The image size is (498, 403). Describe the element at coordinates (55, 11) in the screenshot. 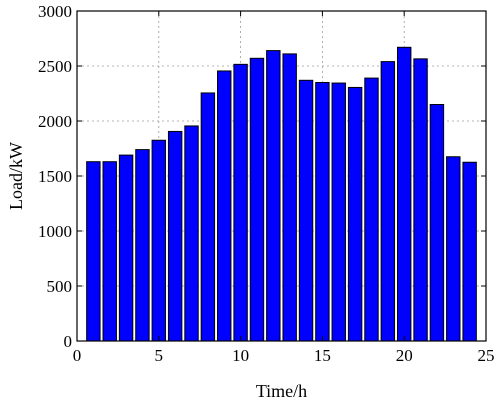

I see `y-tick-label: 3000` at that location.